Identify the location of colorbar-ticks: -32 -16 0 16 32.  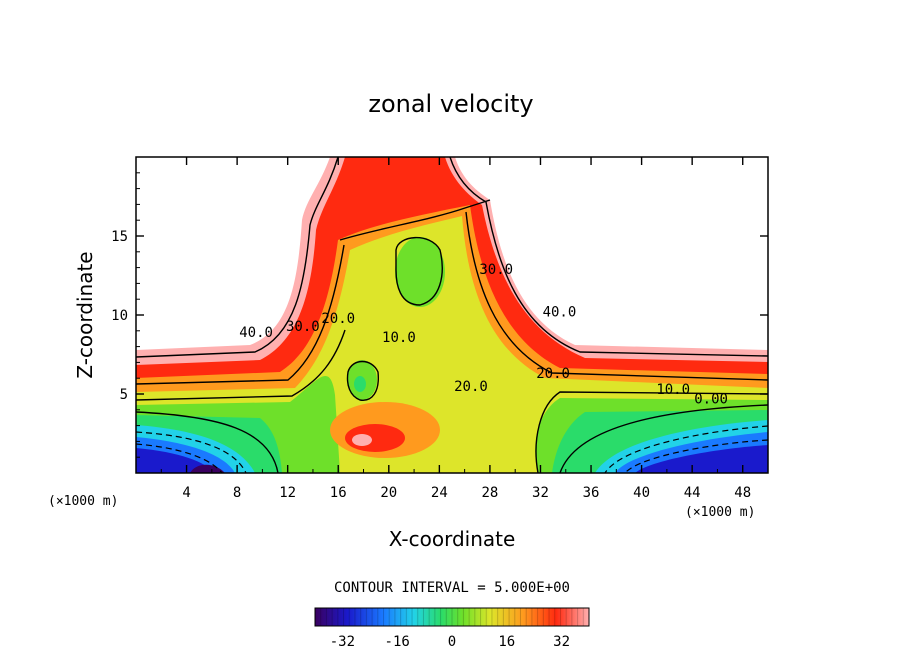
(450, 642).